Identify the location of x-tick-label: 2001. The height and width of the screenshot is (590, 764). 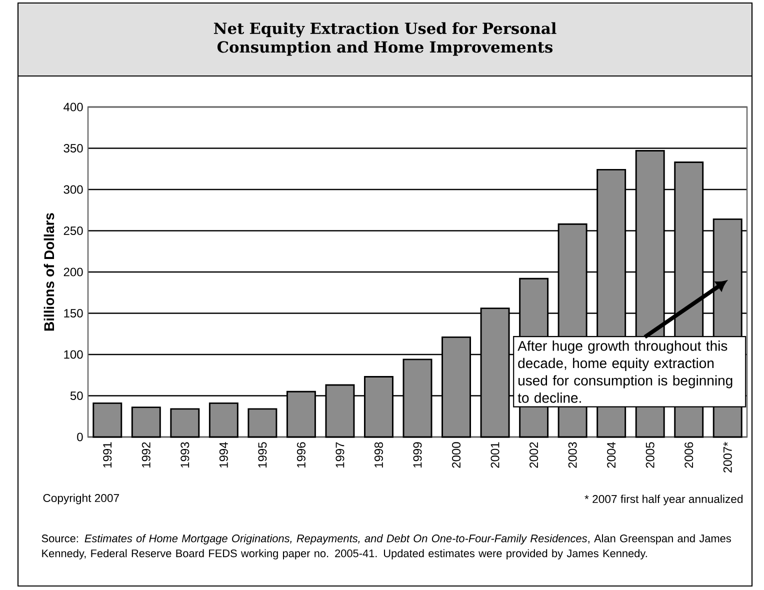
(495, 455).